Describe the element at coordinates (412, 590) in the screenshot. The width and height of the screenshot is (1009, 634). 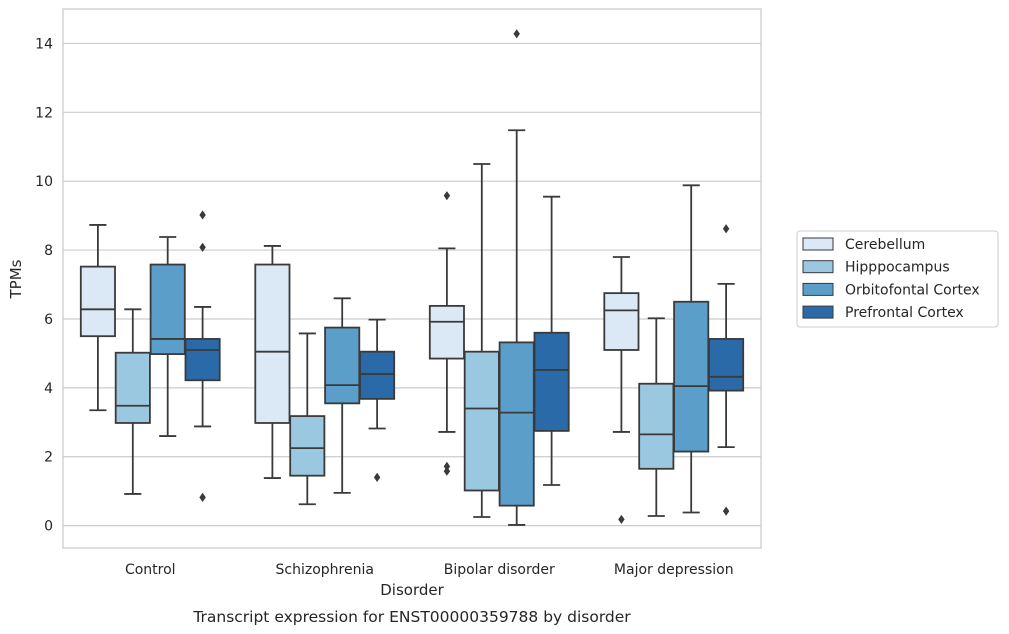
I see `x-axis-label: Disorder` at that location.